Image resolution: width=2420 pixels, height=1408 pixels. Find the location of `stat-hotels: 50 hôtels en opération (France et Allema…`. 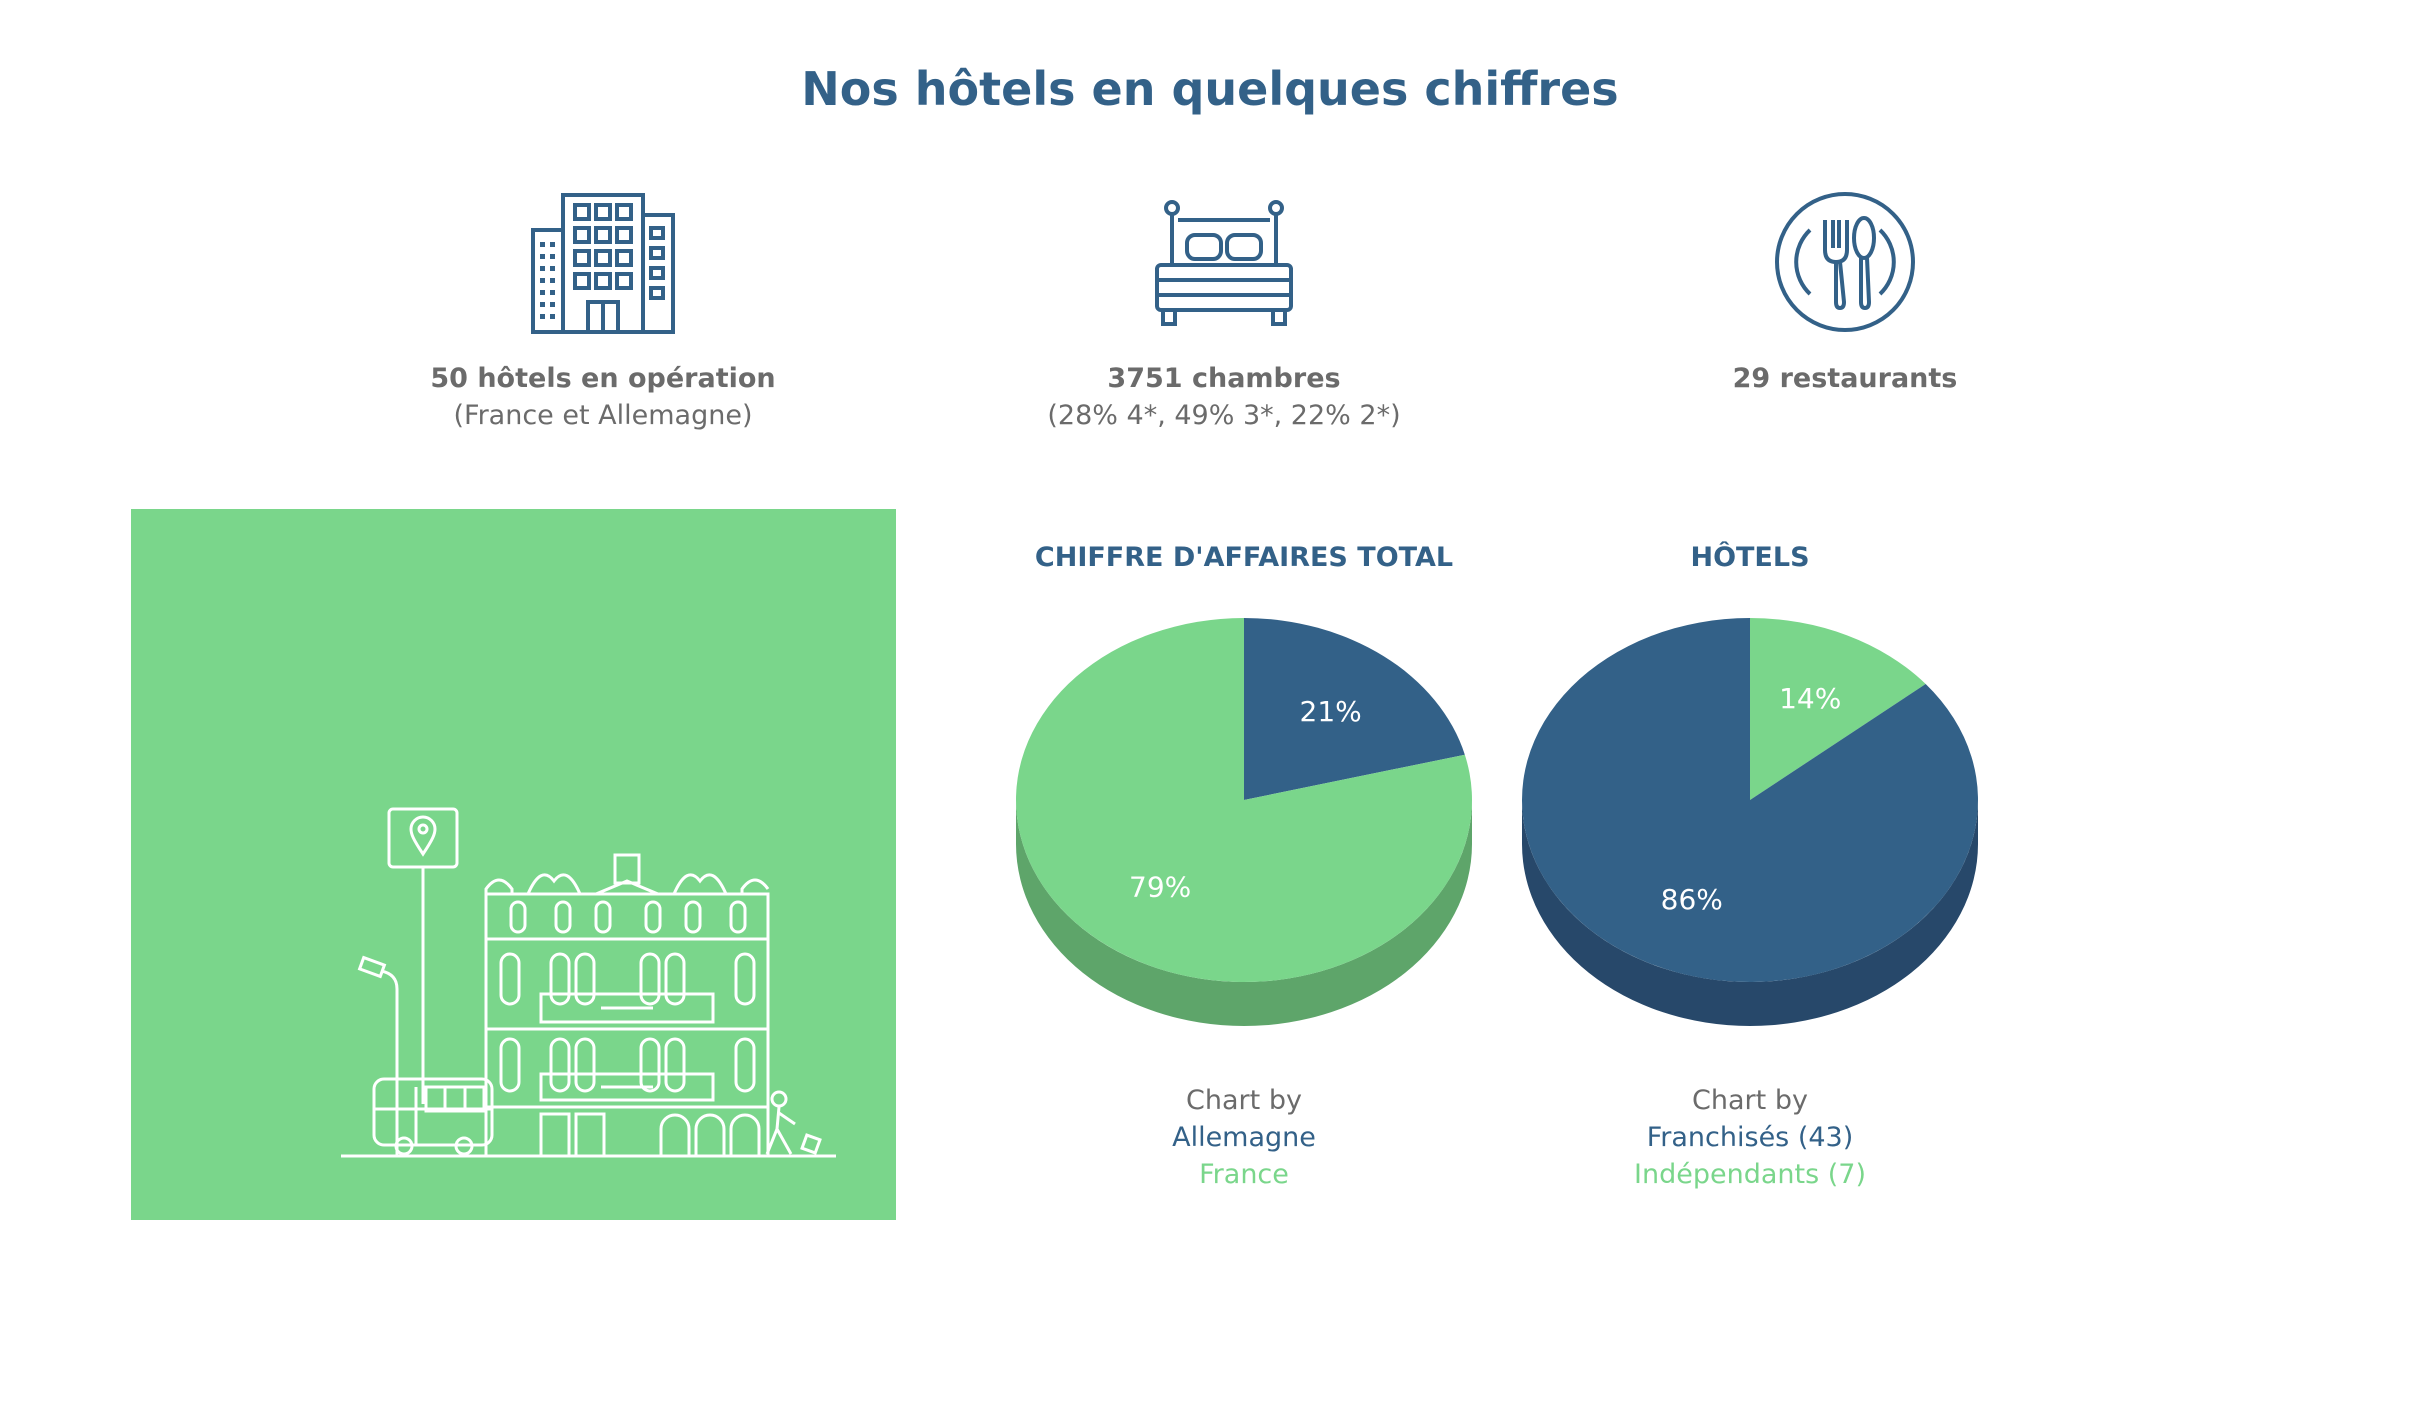

stat-hotels: 50 hôtels en opération (France et Allema… is located at coordinates (603, 310).